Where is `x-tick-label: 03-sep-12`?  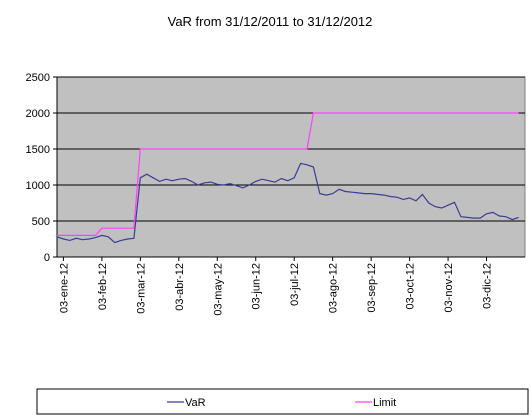 x-tick-label: 03-sep-12 is located at coordinates (372, 288).